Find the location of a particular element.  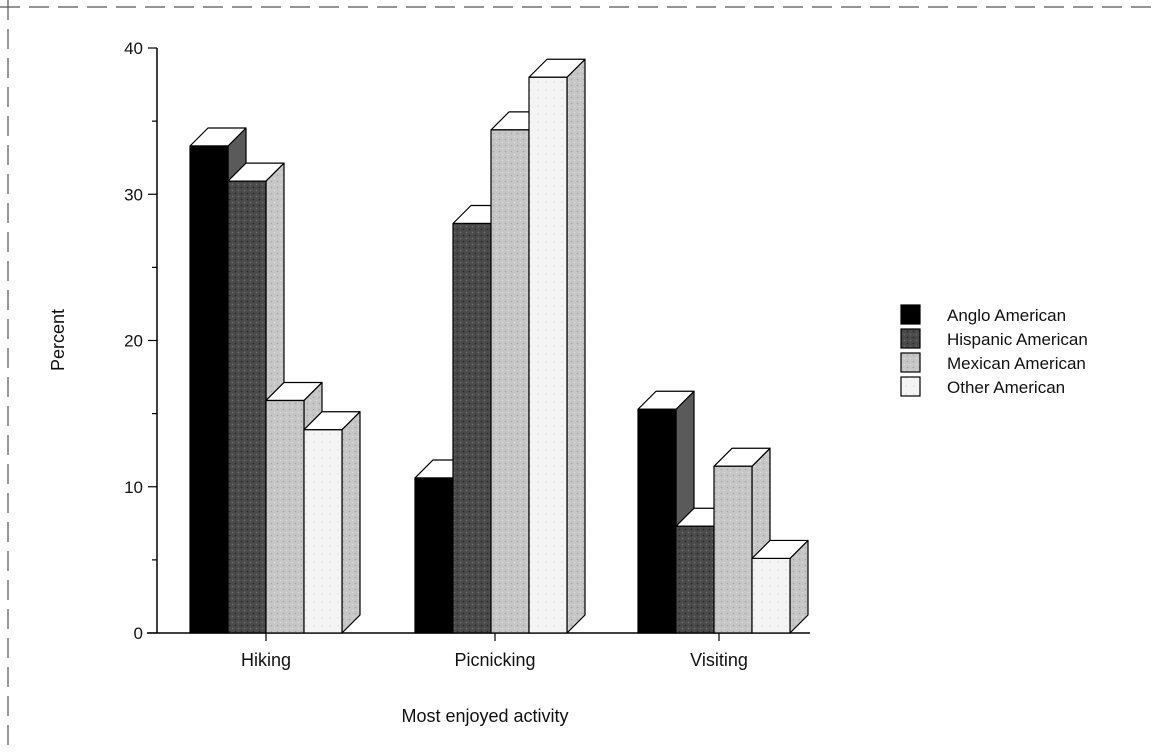

y-tick-label: 0 is located at coordinates (138, 633).